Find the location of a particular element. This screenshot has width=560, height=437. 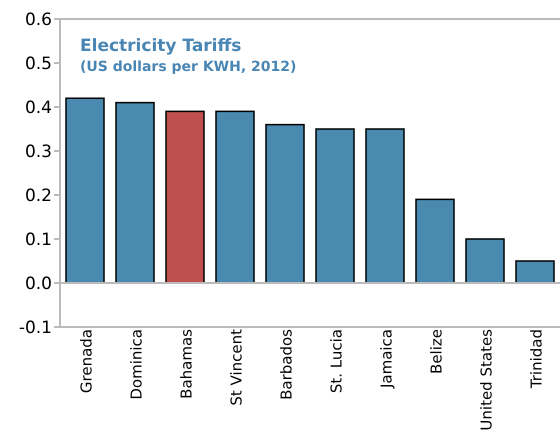

y-tick-label: 0.6 is located at coordinates (38, 20).